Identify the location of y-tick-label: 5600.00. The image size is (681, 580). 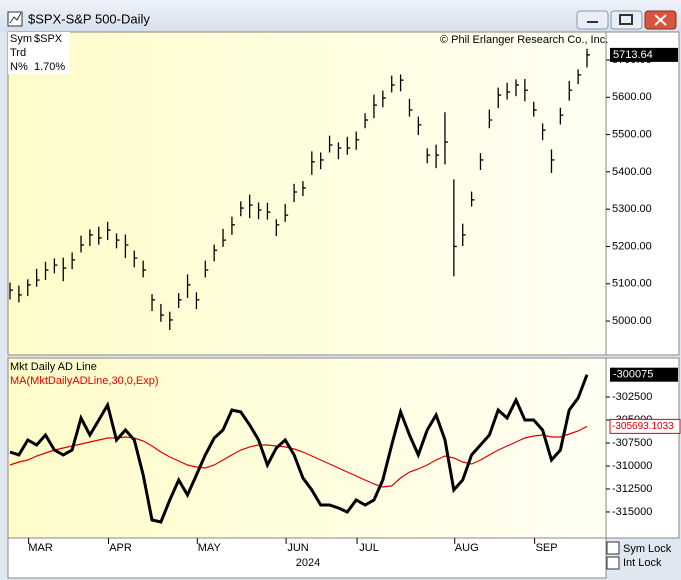
(632, 97).